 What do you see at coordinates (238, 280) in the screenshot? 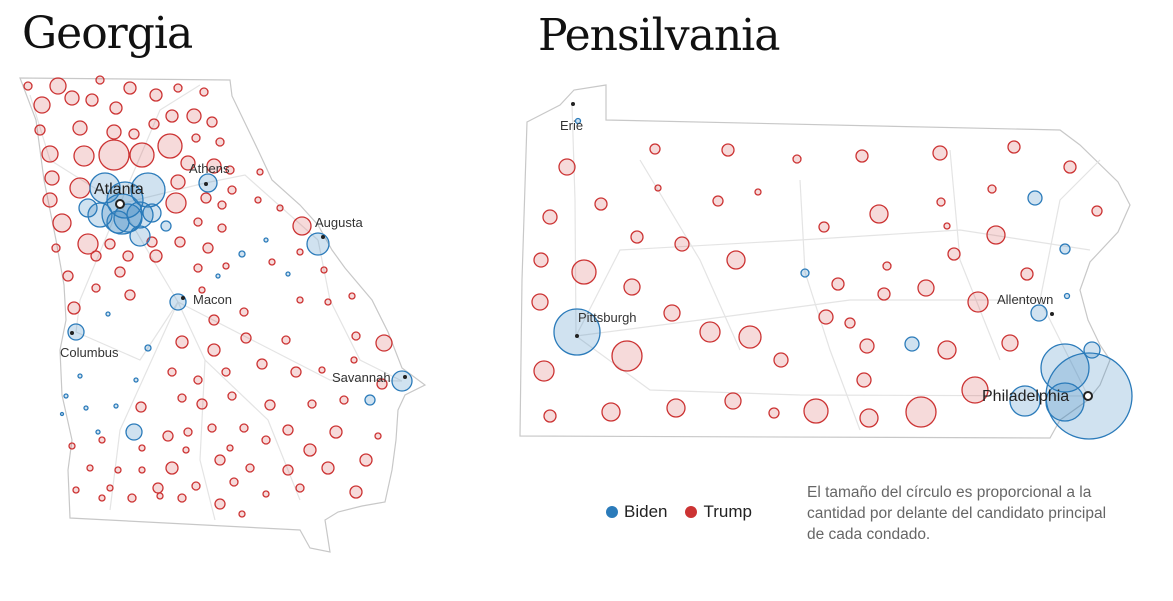
I see `georgia-city-markers` at bounding box center [238, 280].